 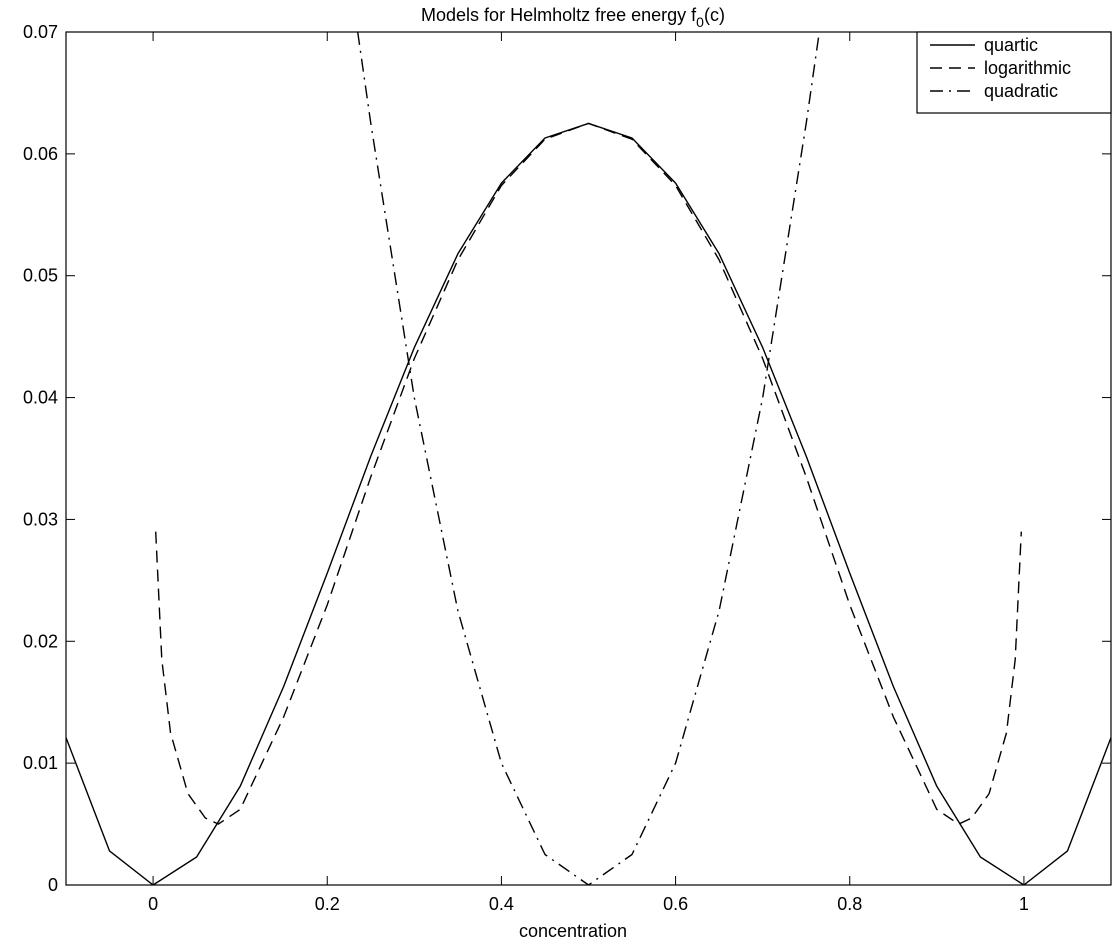 What do you see at coordinates (1011, 45) in the screenshot?
I see `legend-label-quartic: quartic` at bounding box center [1011, 45].